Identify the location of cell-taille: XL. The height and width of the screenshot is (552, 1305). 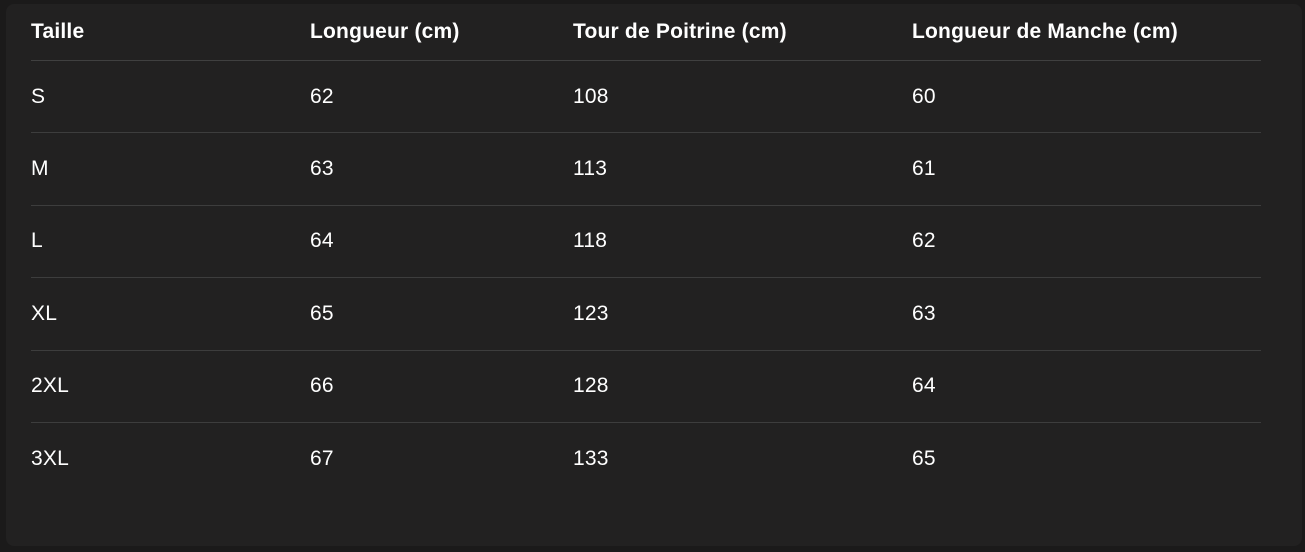
(44, 313).